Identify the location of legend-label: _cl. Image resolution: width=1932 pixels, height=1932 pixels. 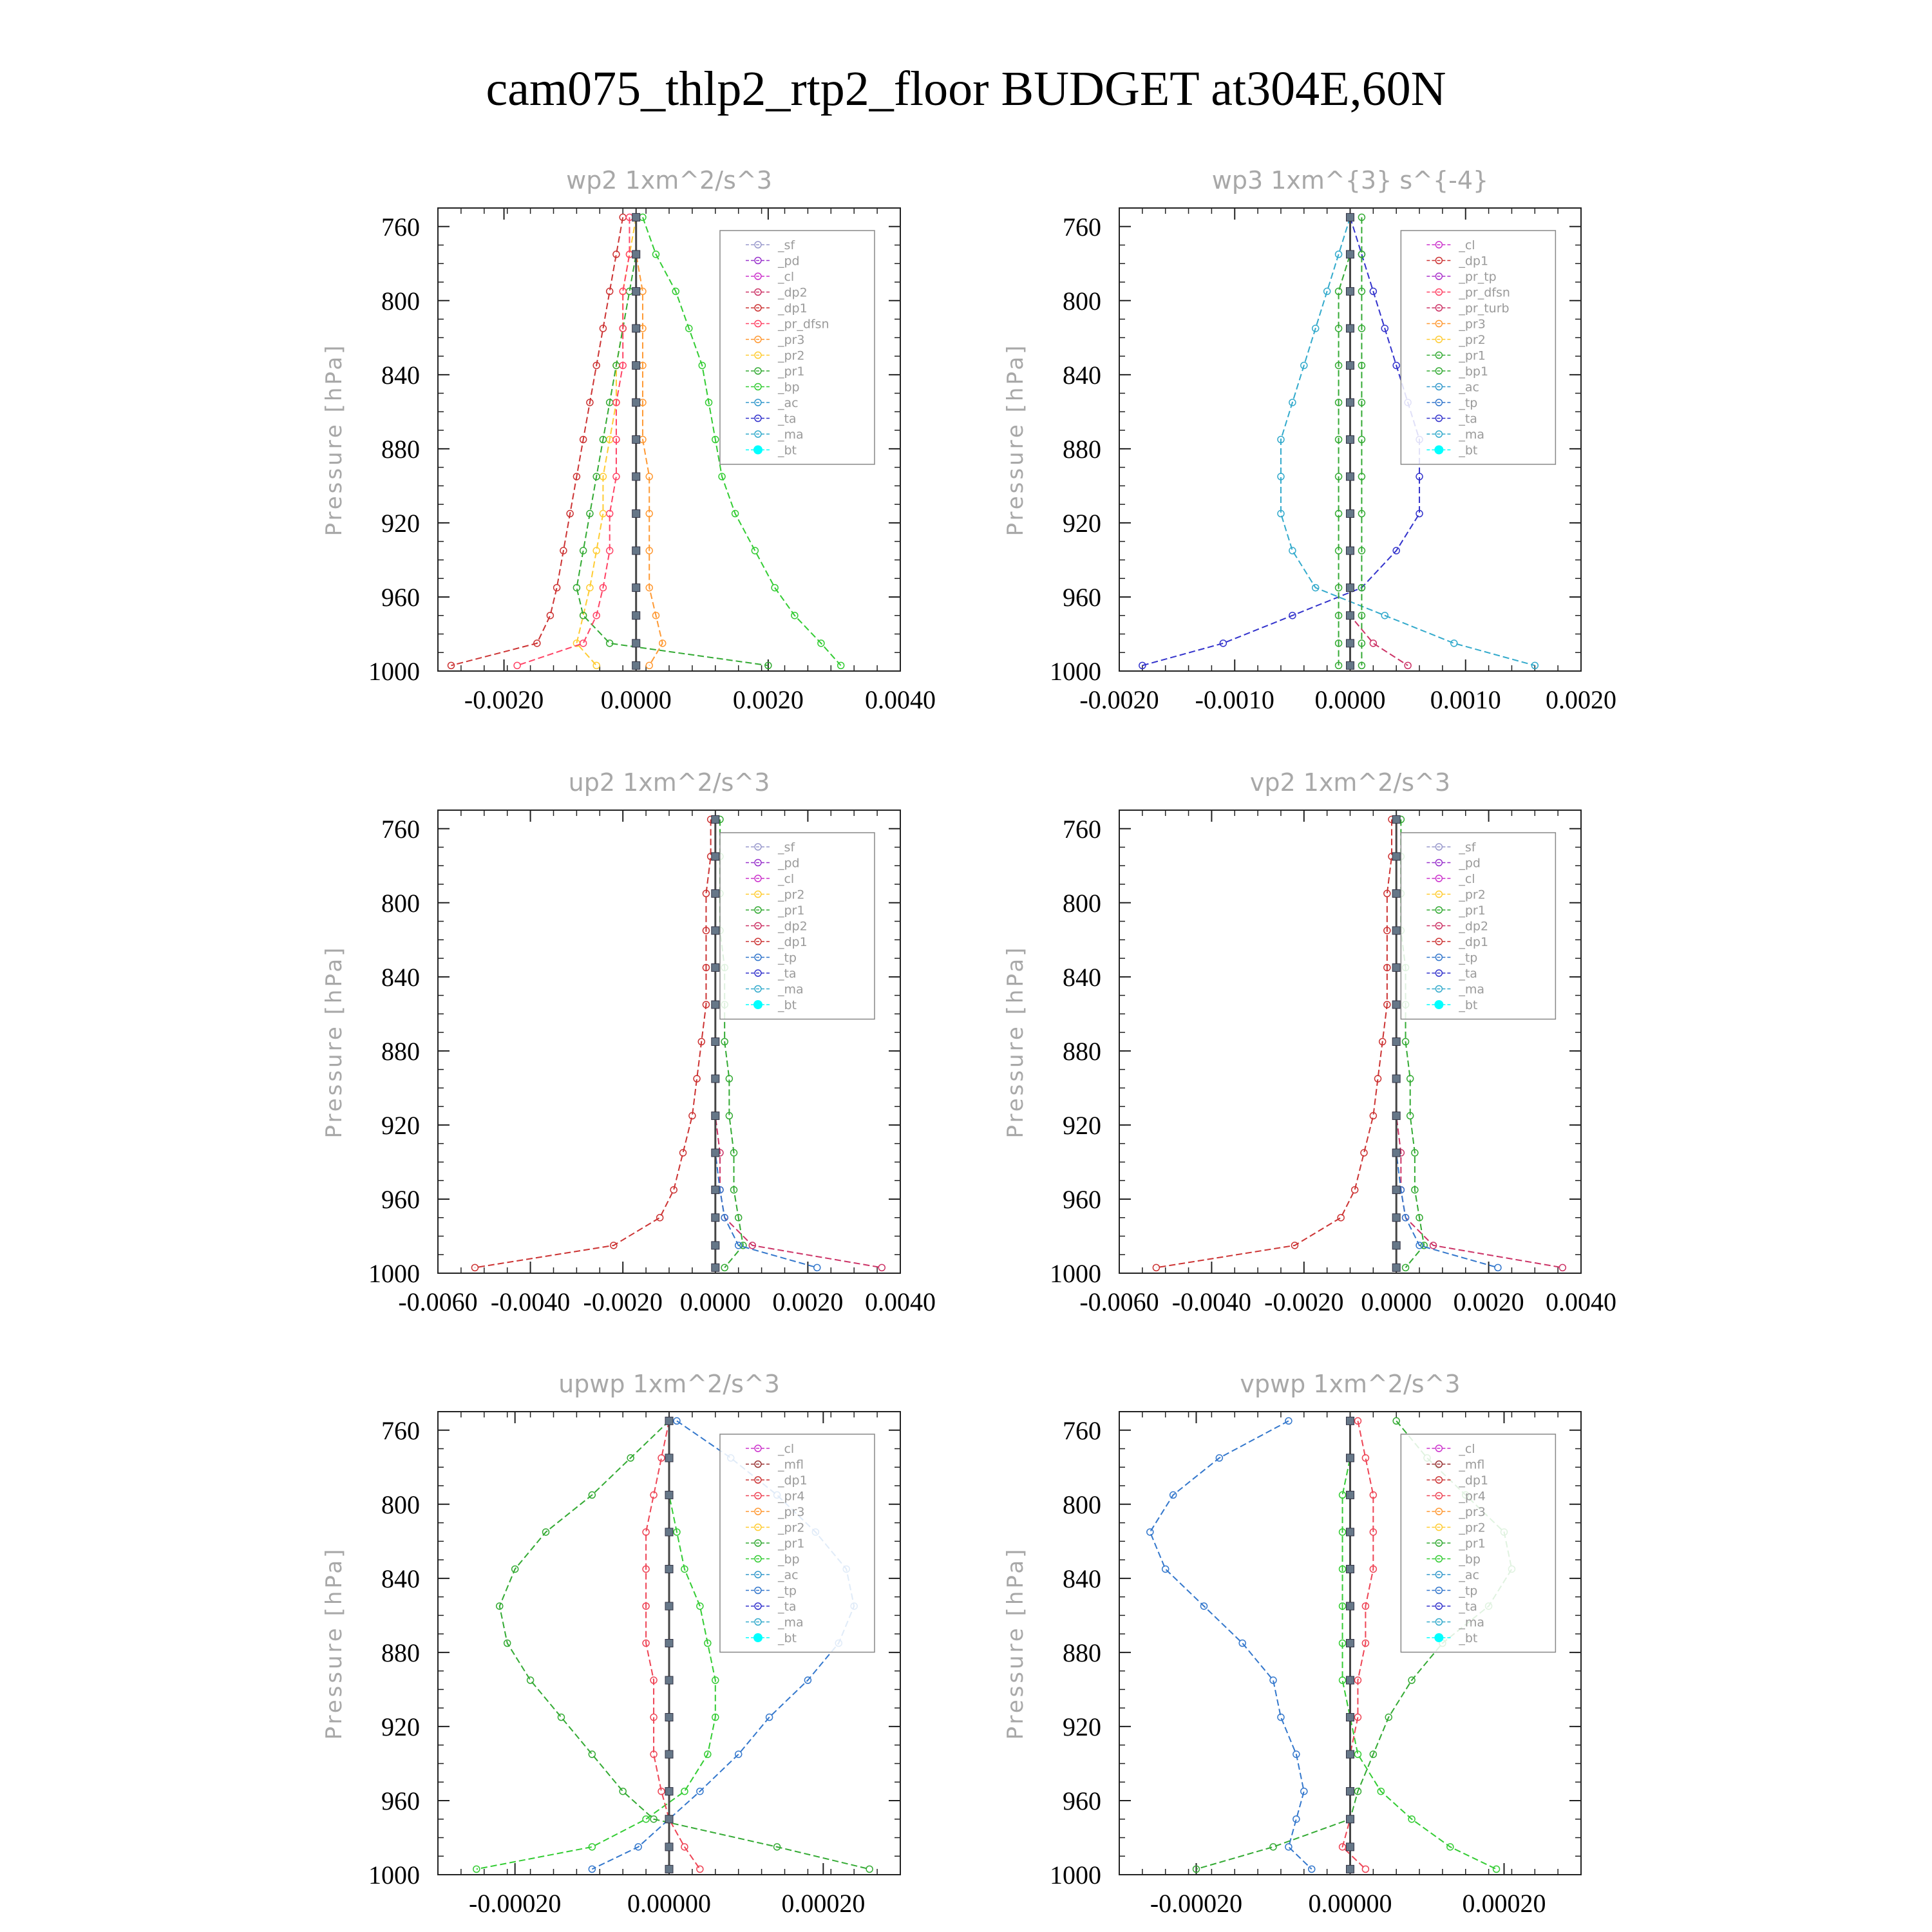
(785, 277).